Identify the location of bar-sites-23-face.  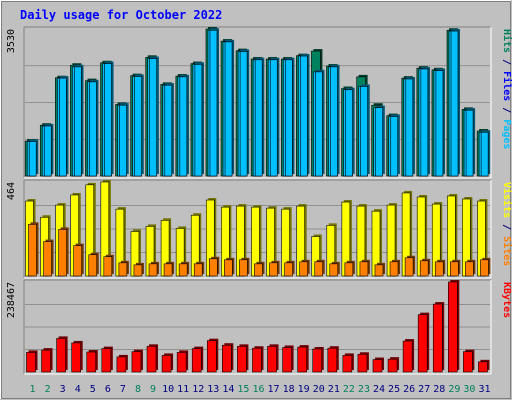
(364, 269).